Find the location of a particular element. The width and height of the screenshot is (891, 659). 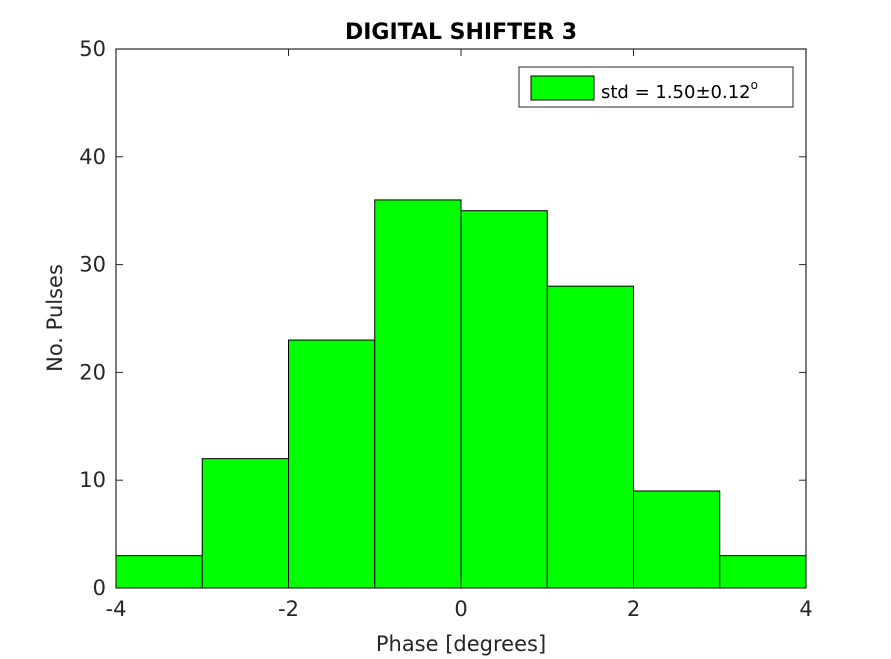

chart-title: DIGITAL SHIFTER 3 is located at coordinates (461, 32).